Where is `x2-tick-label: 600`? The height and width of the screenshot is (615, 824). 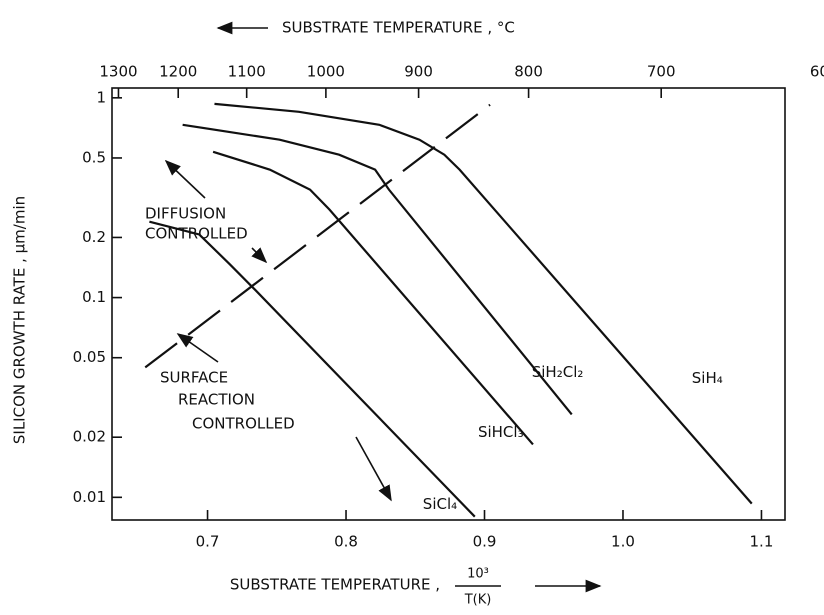
x2-tick-label: 600 is located at coordinates (817, 72).